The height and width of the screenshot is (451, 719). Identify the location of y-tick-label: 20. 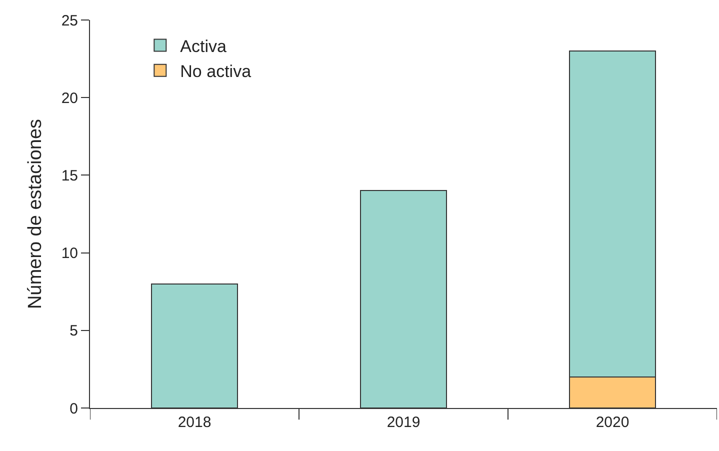
(69, 98).